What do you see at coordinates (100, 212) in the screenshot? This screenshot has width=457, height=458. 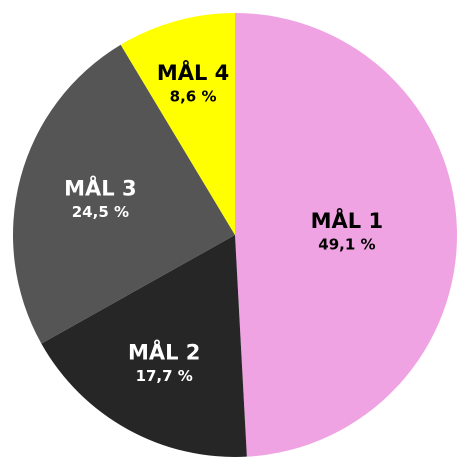 I see `slice-value: 24,5 %` at bounding box center [100, 212].